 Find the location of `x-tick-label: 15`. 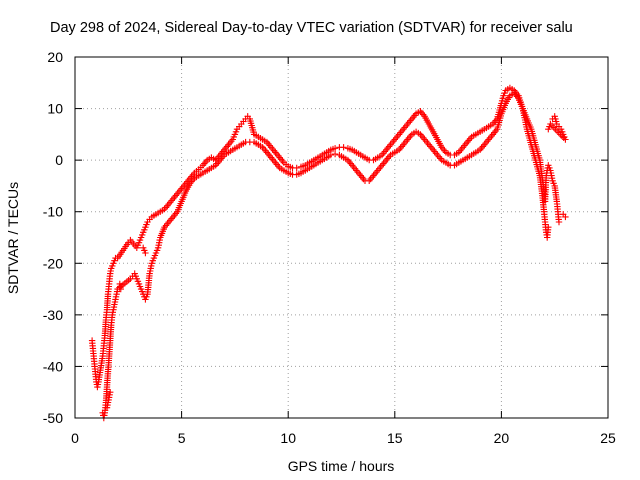

x-tick-label: 15 is located at coordinates (395, 438).